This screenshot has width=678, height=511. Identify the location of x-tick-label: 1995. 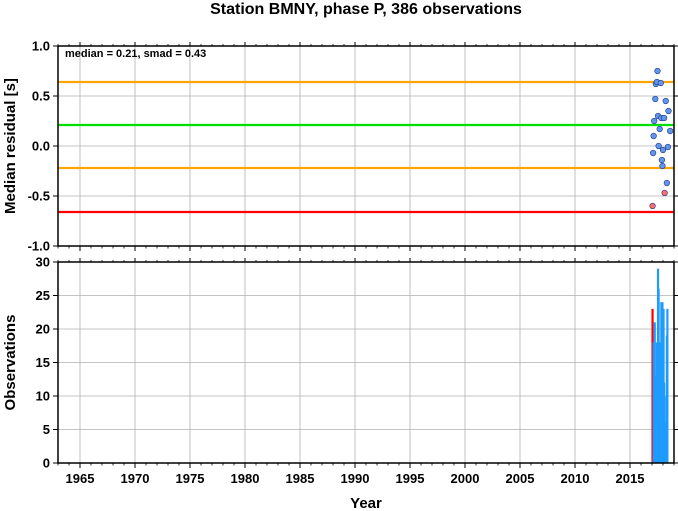
(410, 478).